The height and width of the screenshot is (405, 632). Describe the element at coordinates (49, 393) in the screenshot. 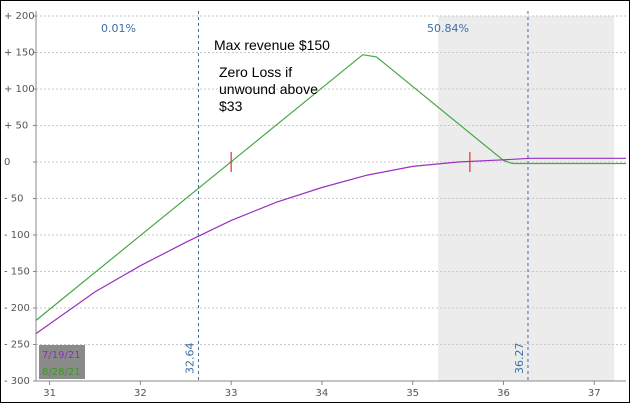

I see `x-tick-label-31: 31` at that location.